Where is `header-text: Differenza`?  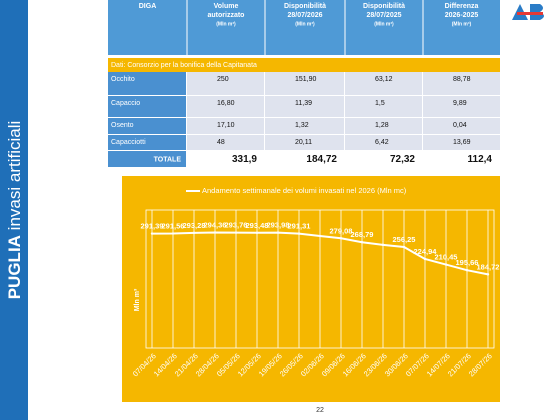 header-text: Differenza is located at coordinates (462, 6).